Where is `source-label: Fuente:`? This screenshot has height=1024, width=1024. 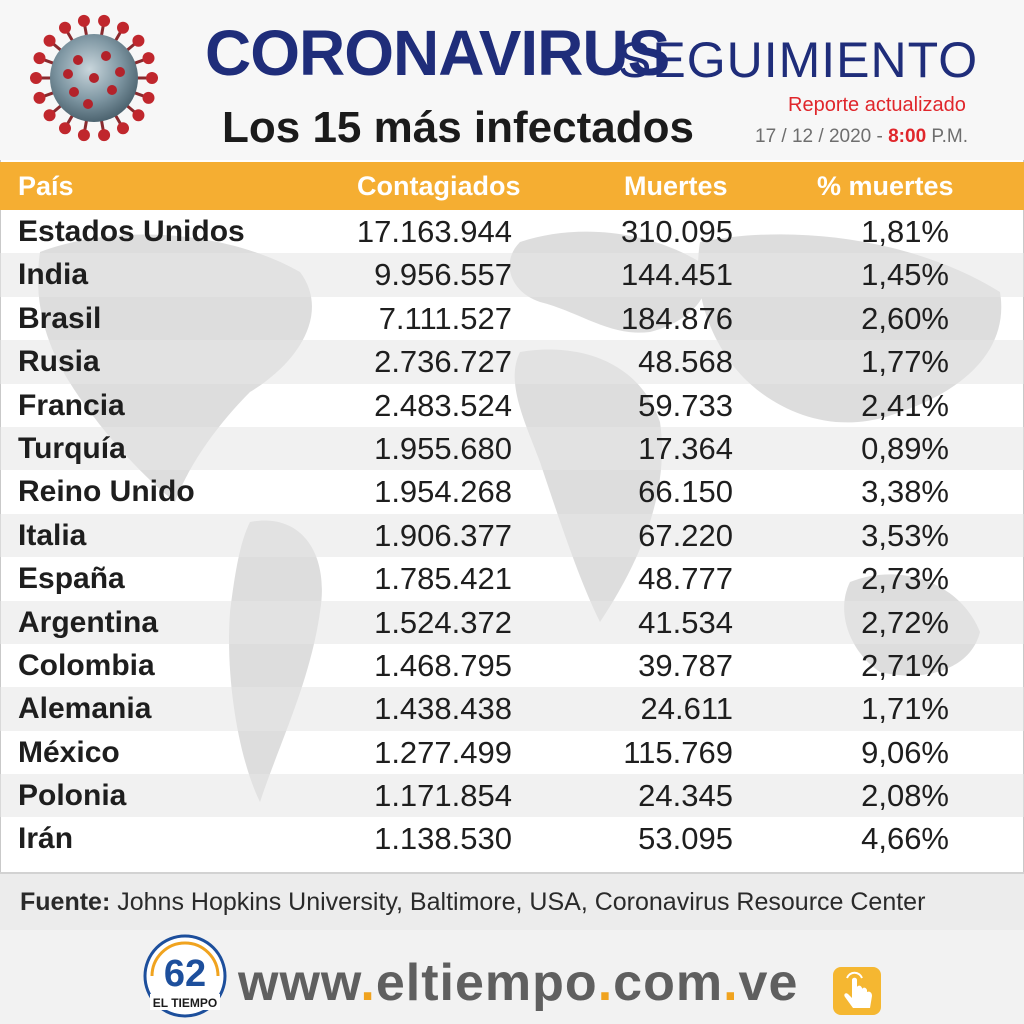
source-label: Fuente: is located at coordinates (65, 902).